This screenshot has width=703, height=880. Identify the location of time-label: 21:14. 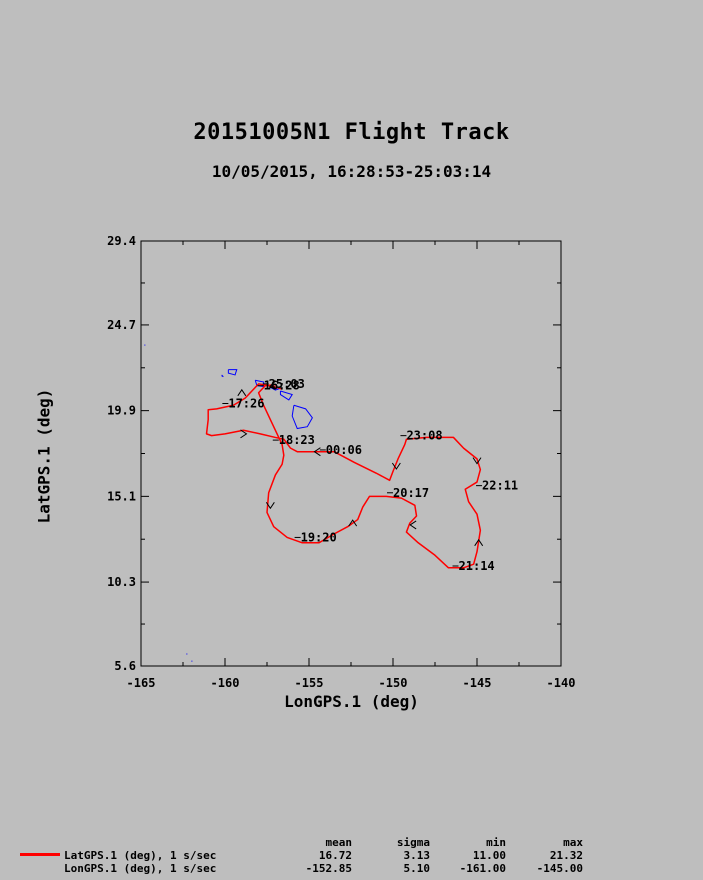
(477, 566).